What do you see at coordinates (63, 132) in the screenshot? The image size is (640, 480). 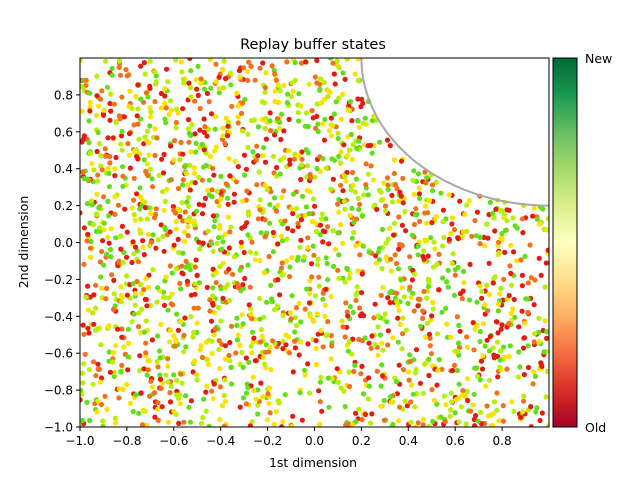 I see `y-tick-label: 0.6` at bounding box center [63, 132].